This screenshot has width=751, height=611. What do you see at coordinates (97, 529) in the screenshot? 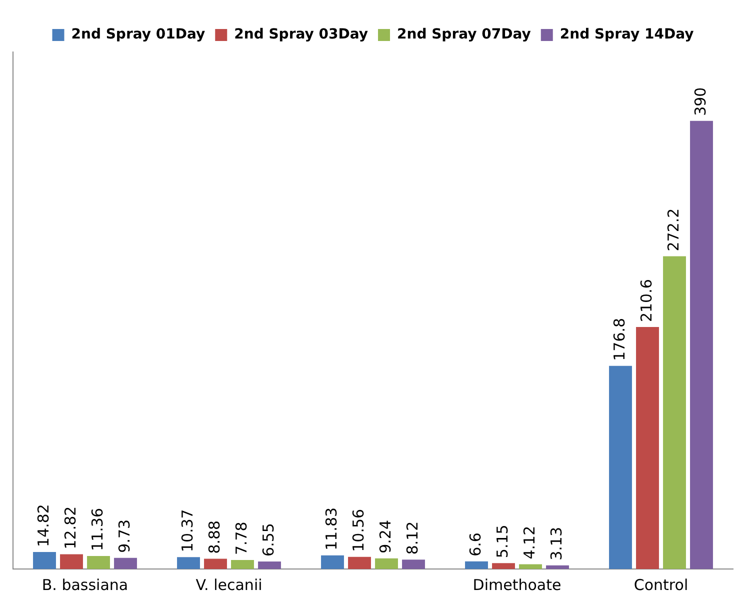
I see `data-label: 11.36` at bounding box center [97, 529].